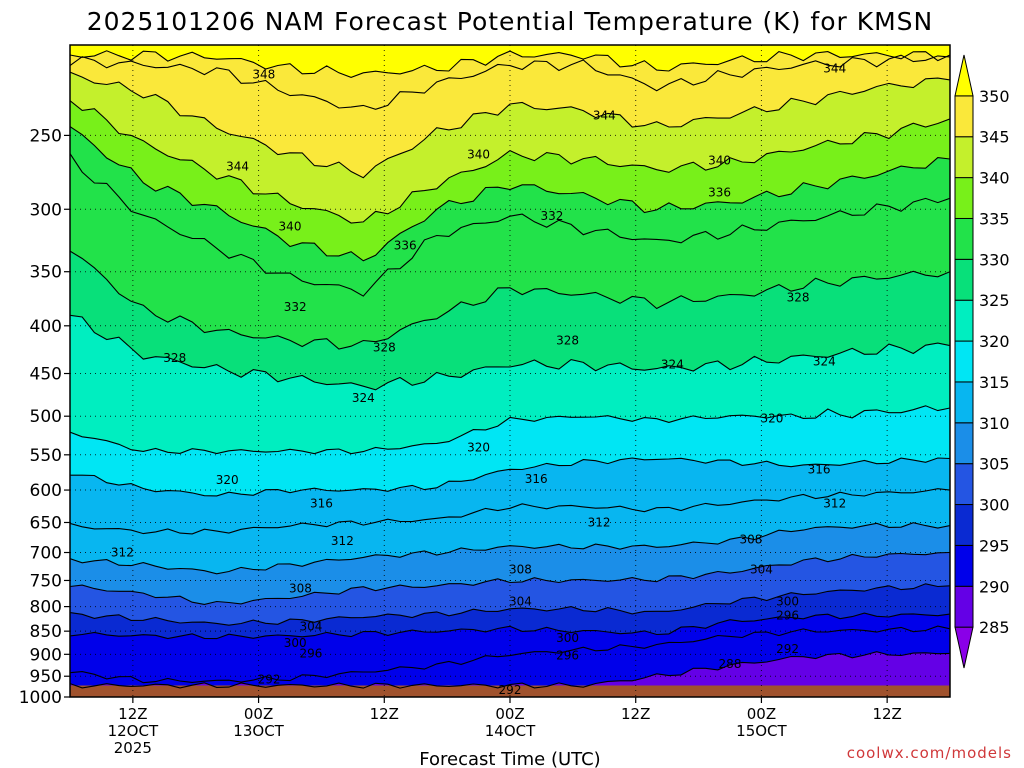 The image size is (1024, 768). Describe the element at coordinates (46, 491) in the screenshot. I see `y-tick-label-600: 600` at that location.